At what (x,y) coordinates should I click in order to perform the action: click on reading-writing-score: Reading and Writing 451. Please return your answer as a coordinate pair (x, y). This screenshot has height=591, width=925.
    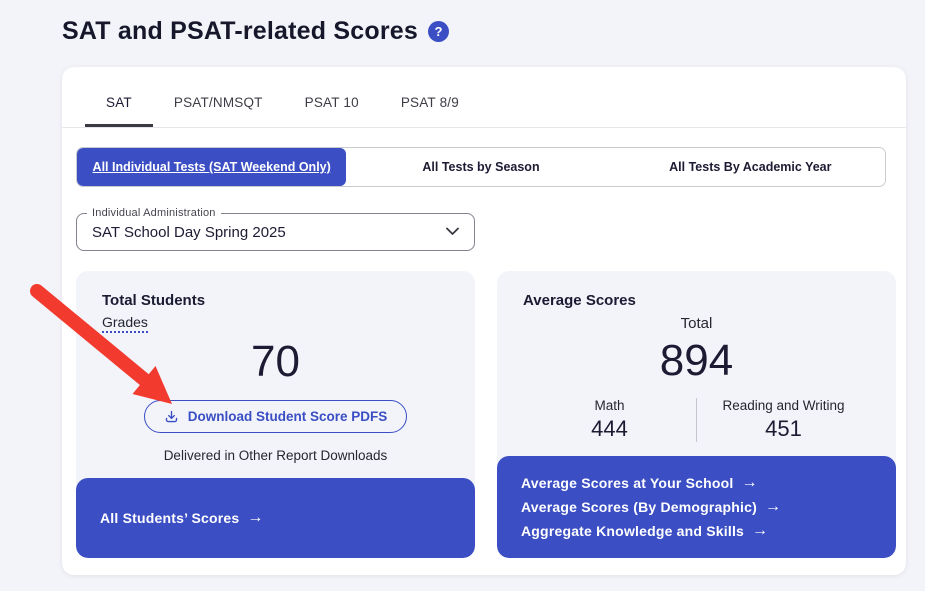
    Looking at the image, I should click on (783, 420).